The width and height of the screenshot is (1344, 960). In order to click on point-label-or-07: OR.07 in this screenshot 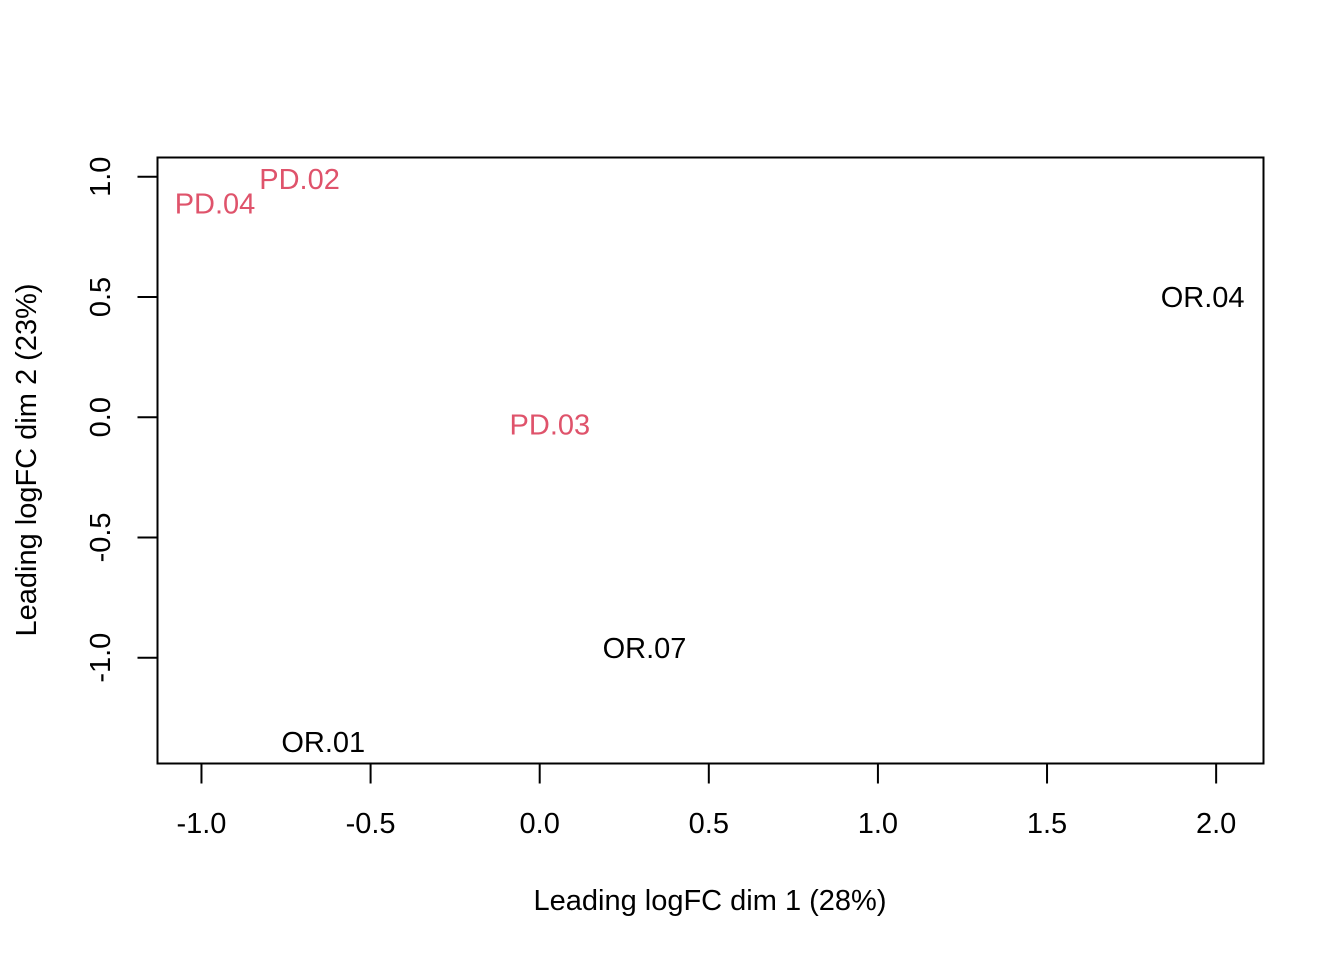, I will do `click(645, 649)`.